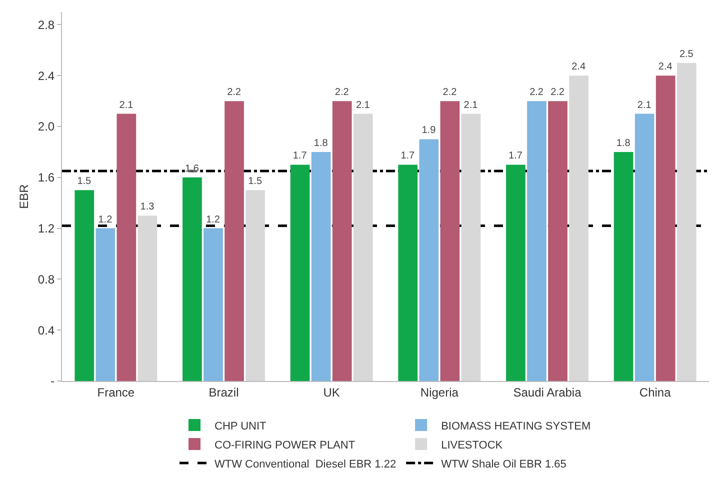 This screenshot has width=717, height=486. Describe the element at coordinates (472, 445) in the screenshot. I see `legend-label: LIVESTOCK` at that location.